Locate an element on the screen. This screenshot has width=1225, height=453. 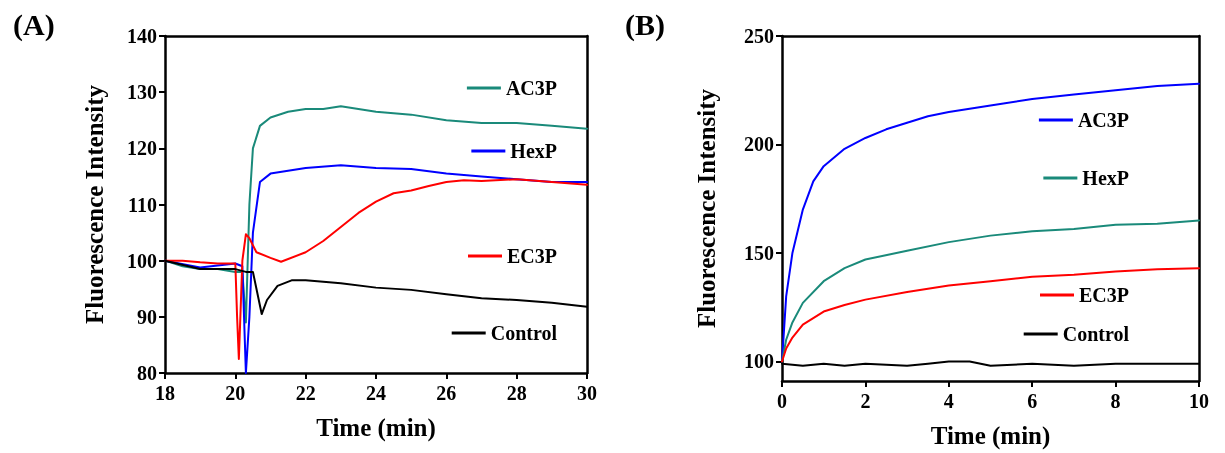
x-tick-label: 10 is located at coordinates (1199, 401).